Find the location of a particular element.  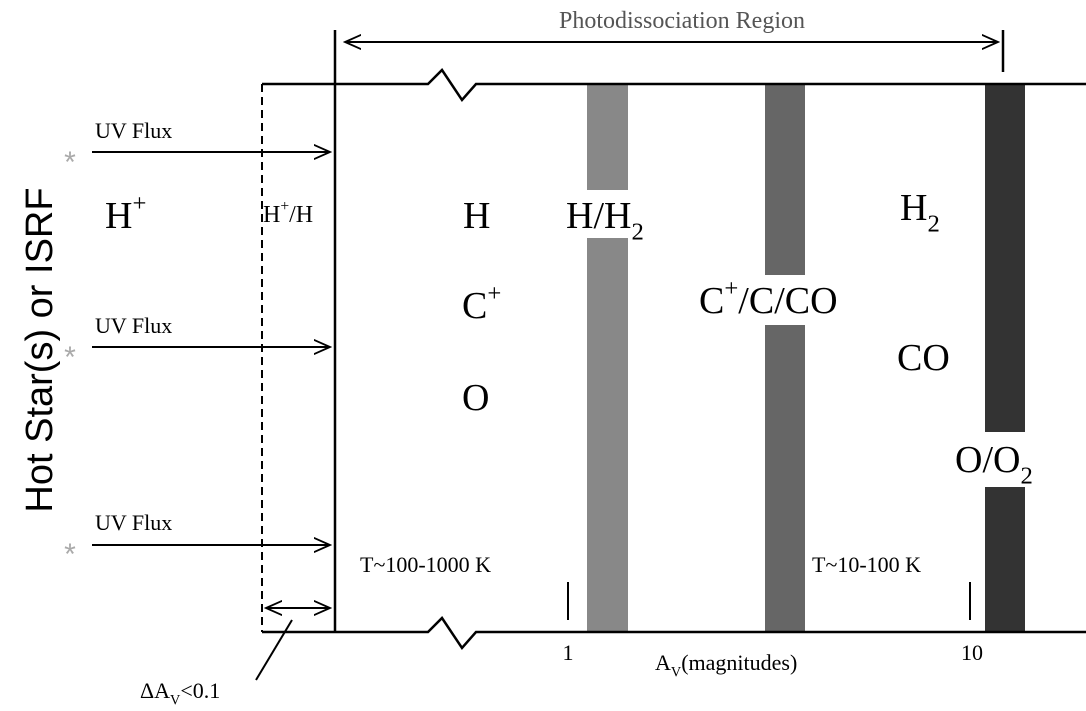

zone-label: H+/H is located at coordinates (288, 213).